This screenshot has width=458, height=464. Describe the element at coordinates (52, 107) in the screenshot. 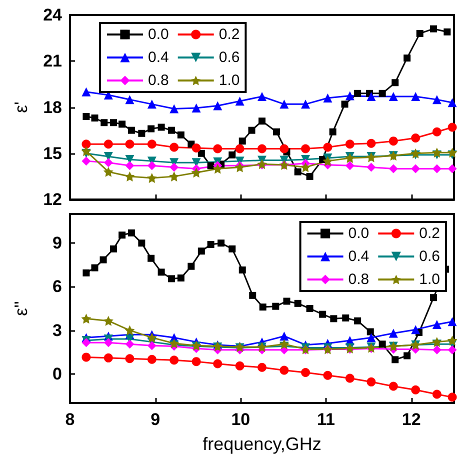

I see `y-tick-label: 18` at that location.